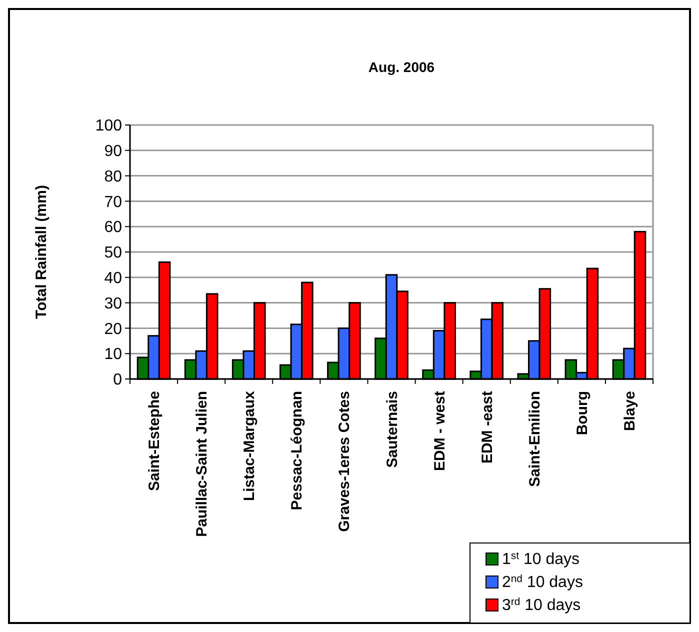  What do you see at coordinates (117, 380) in the screenshot?
I see `y-tick-label: 0` at bounding box center [117, 380].